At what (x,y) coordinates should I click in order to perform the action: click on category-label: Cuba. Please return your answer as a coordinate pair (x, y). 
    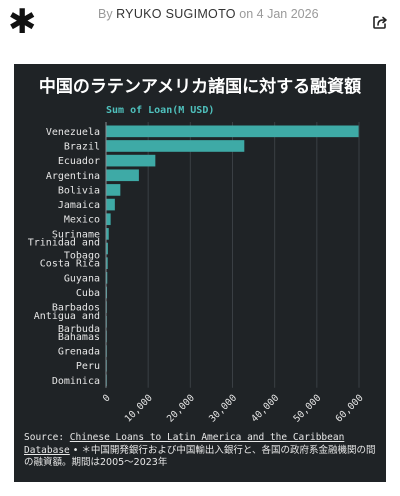
    Looking at the image, I should click on (88, 293).